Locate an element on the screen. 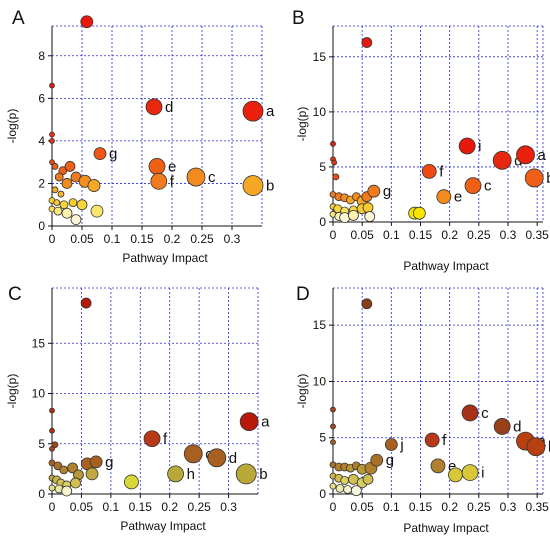  y-tick-label: 4 is located at coordinates (41, 141).